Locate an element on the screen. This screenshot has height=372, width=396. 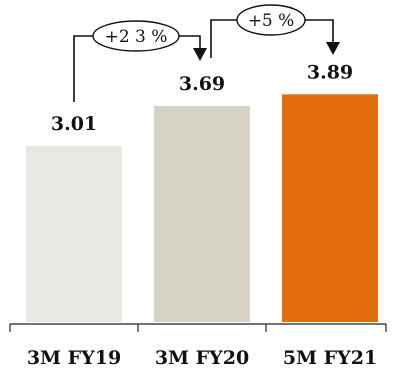
growth-label-2: +5 % is located at coordinates (271, 21).